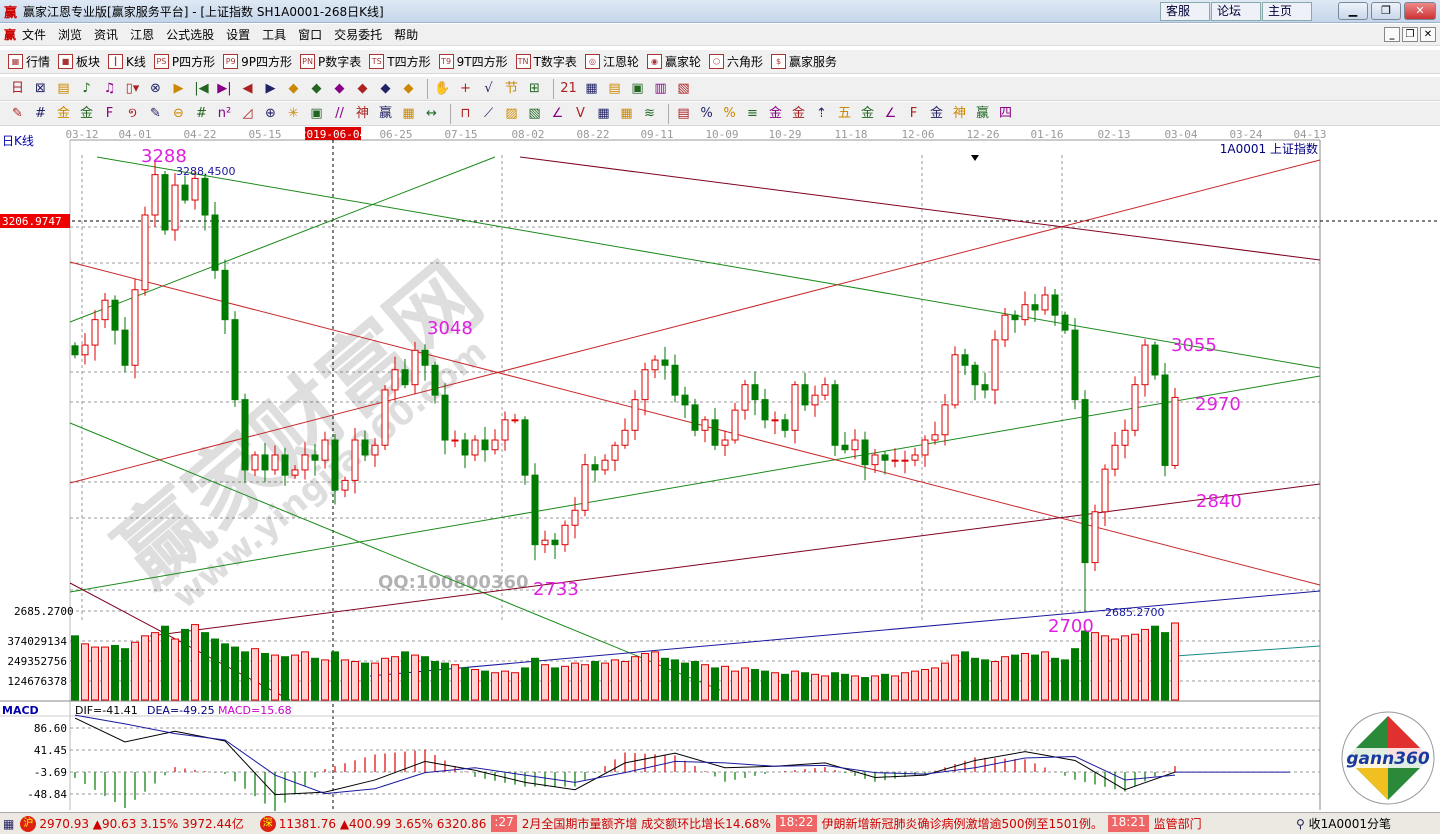  I want to click on toolbar-icon-button: √, so click(488, 88).